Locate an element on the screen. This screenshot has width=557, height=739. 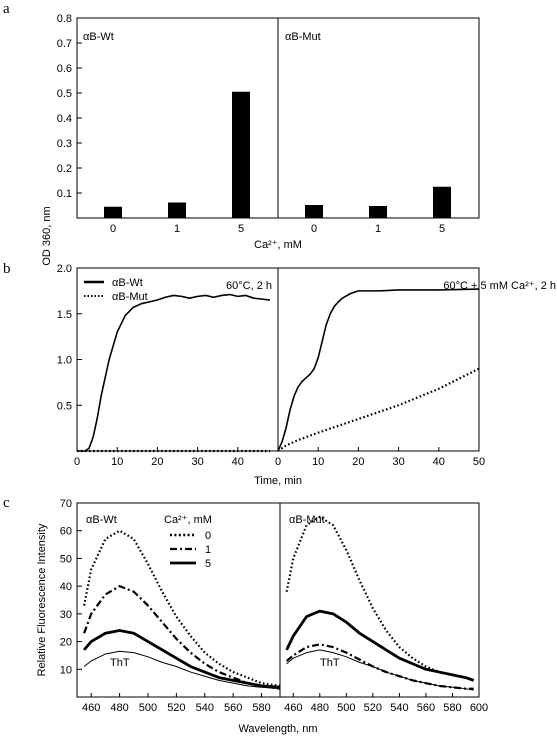
panel-c-left-tht-label: ThT is located at coordinates (120, 663).